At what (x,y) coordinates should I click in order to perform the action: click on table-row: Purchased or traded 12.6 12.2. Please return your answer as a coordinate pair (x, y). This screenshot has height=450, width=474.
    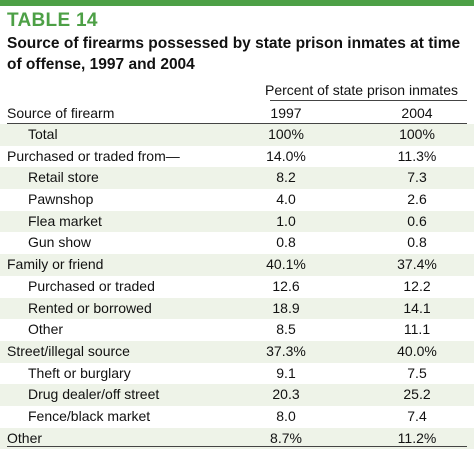
    Looking at the image, I should click on (237, 287).